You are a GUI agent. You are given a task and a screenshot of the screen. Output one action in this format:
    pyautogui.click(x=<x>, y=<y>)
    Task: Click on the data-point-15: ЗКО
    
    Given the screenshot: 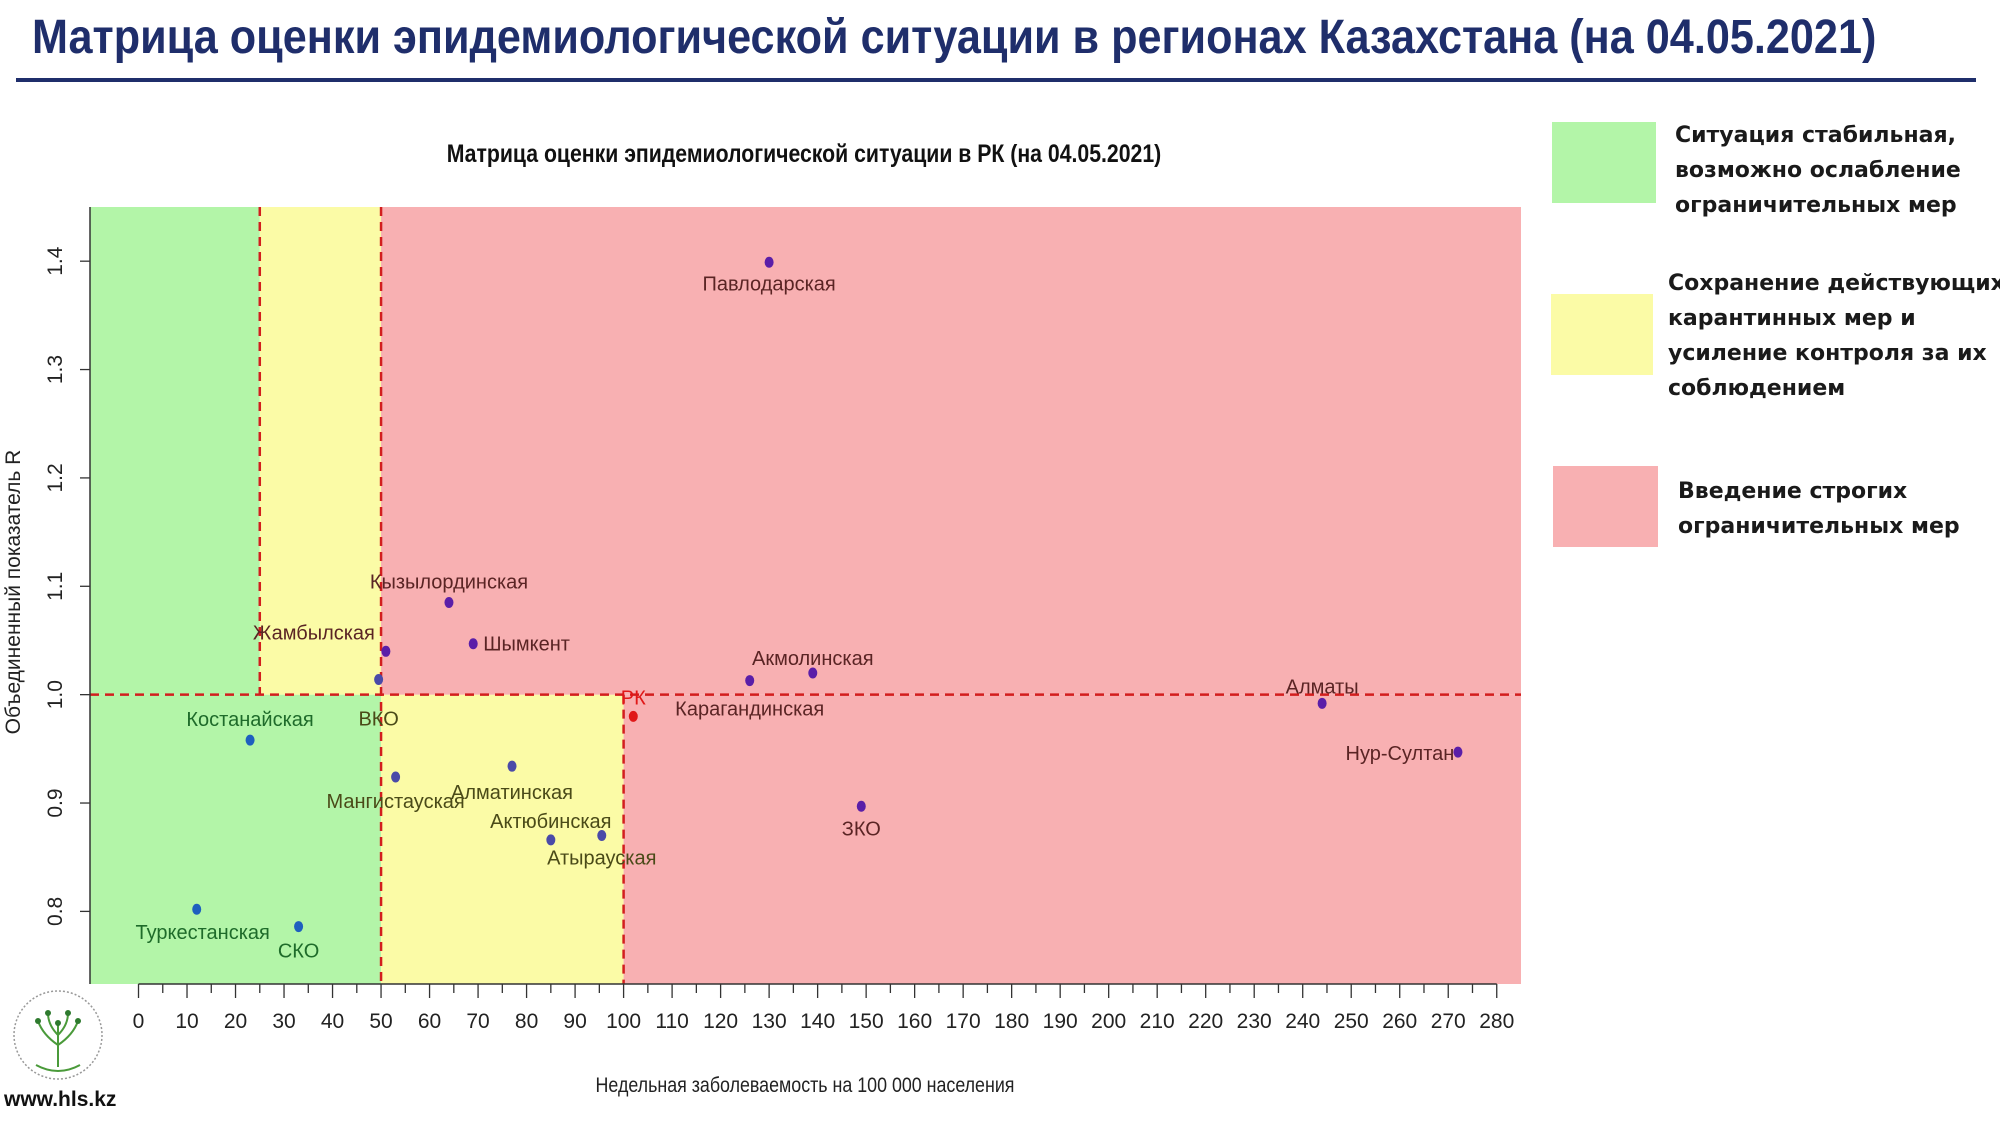 What is the action you would take?
    pyautogui.click(x=861, y=820)
    